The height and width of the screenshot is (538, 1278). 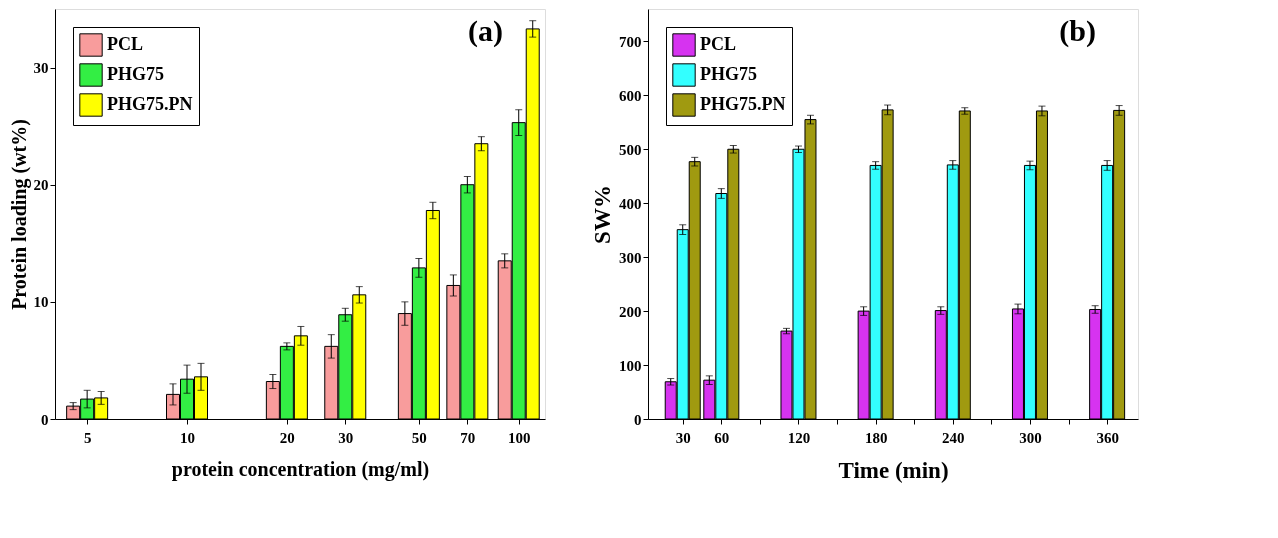 I want to click on y-axis-title: SW%, so click(x=602, y=214).